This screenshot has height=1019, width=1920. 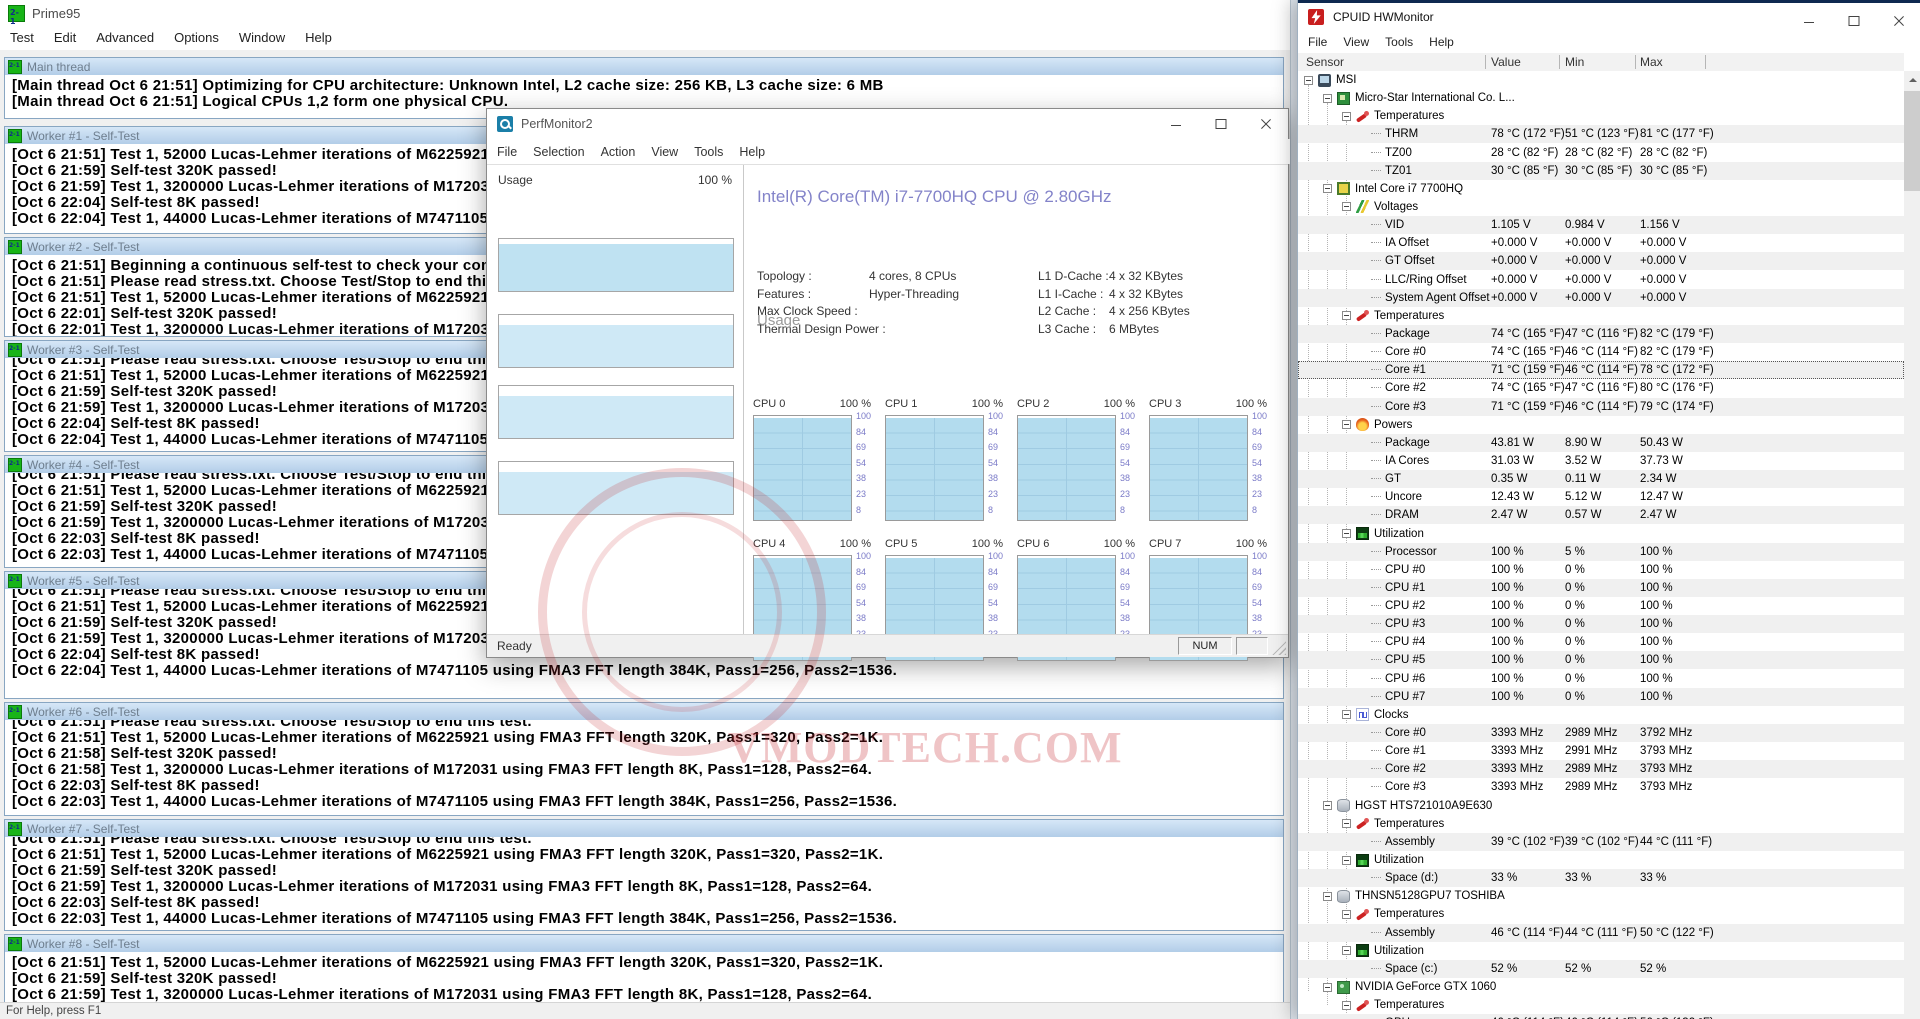 What do you see at coordinates (1601, 733) in the screenshot?
I see `sensor-row: Core #0 3393 MHz 2989 MHz 3792 MHz` at bounding box center [1601, 733].